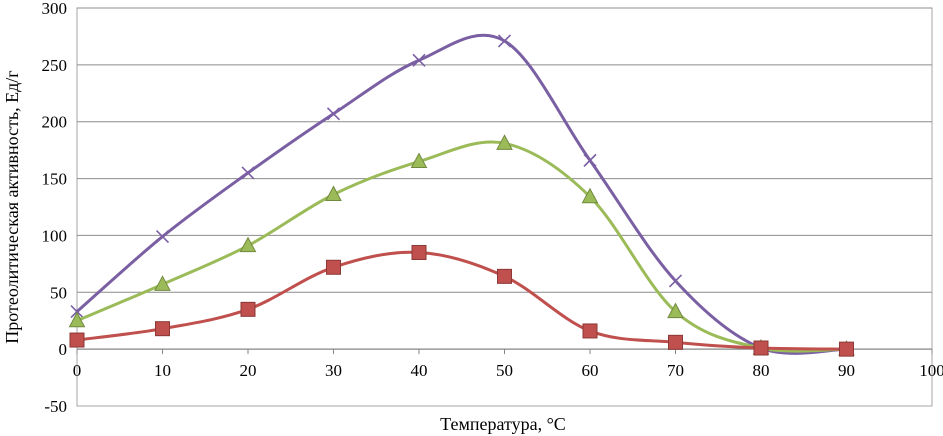  I want to click on x-tick-label: 40, so click(419, 370).